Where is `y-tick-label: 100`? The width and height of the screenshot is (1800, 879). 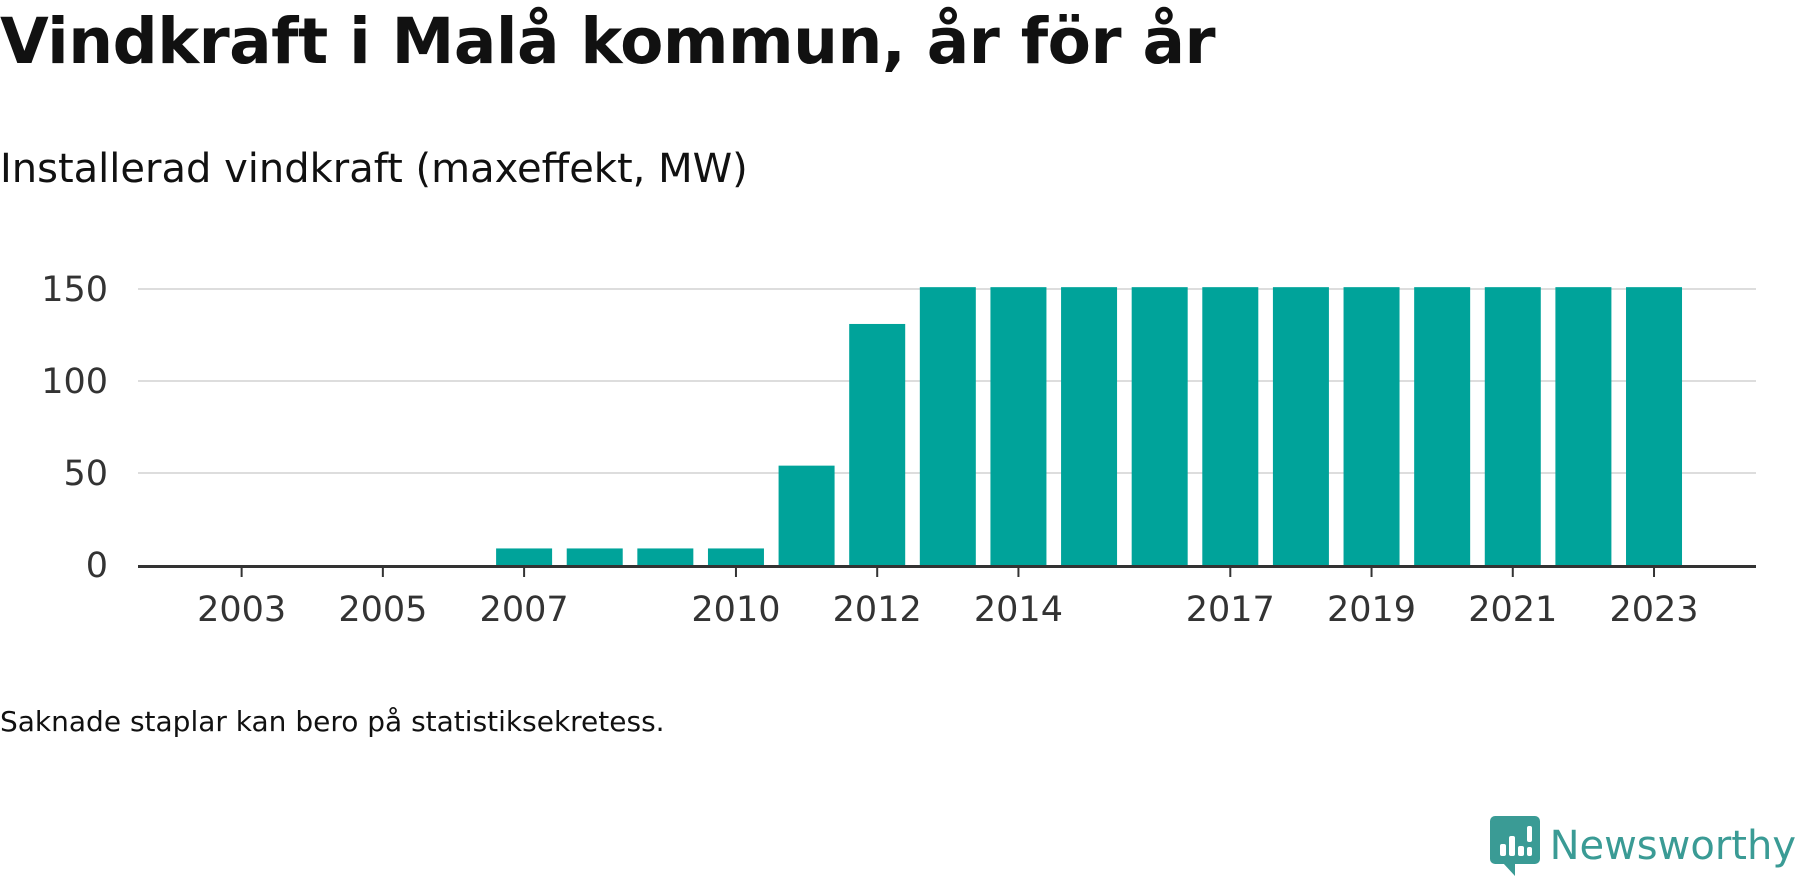 y-tick-label: 100 is located at coordinates (74, 382).